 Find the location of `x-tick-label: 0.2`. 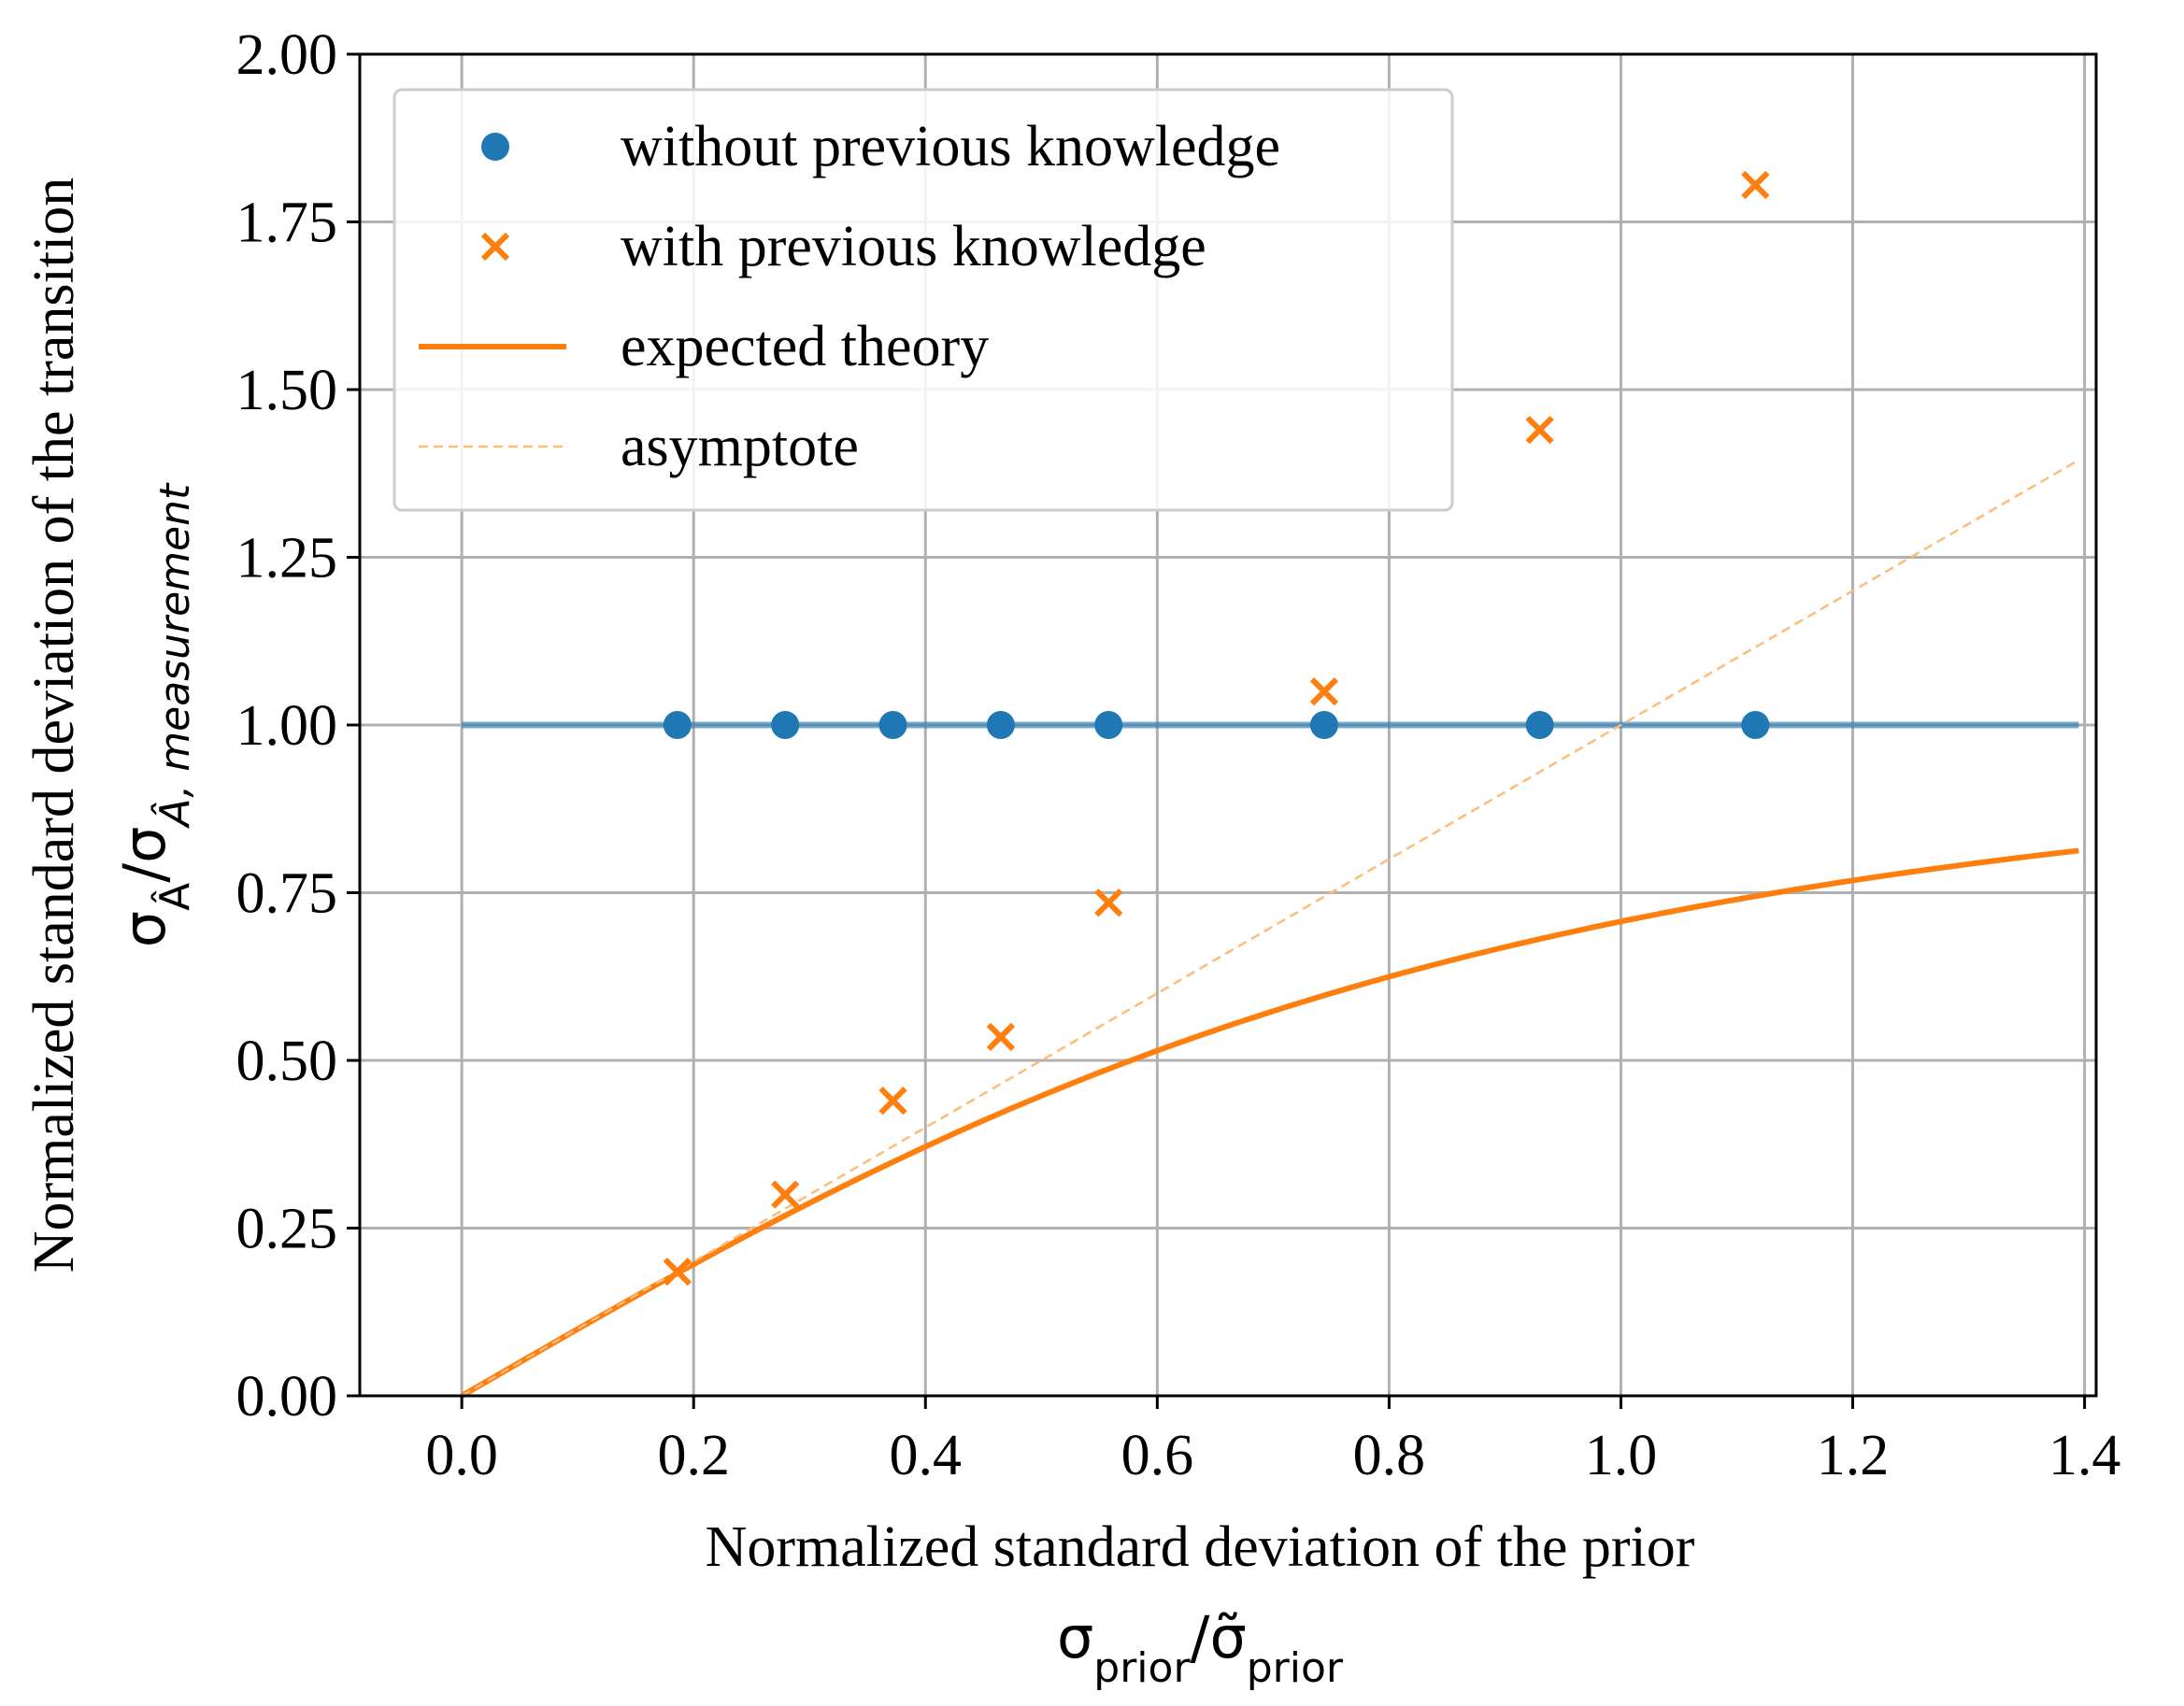

x-tick-label: 0.2 is located at coordinates (693, 1455).